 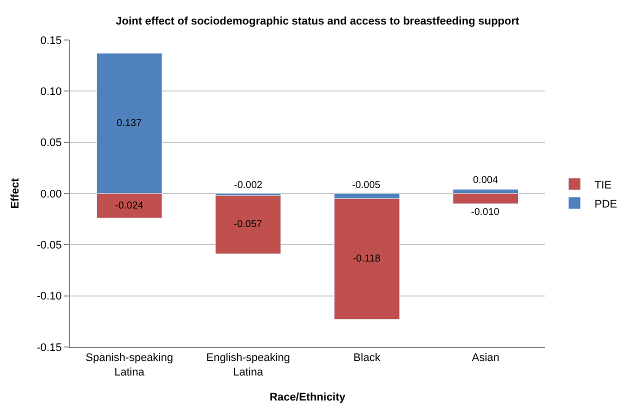 What do you see at coordinates (603, 185) in the screenshot?
I see `legend-label: TIE` at bounding box center [603, 185].